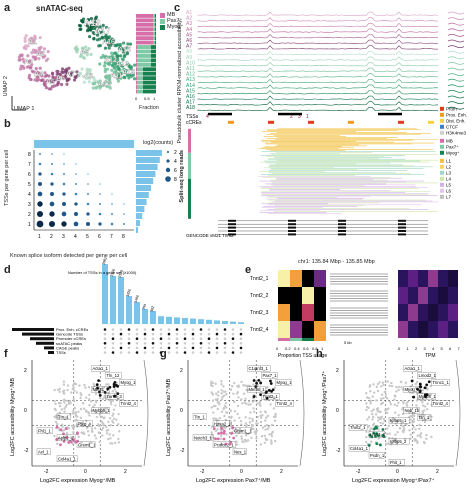 Image resolution: width=474 pixels, height=495 pixels. I want to click on x-tick: -2, so click(358, 472).